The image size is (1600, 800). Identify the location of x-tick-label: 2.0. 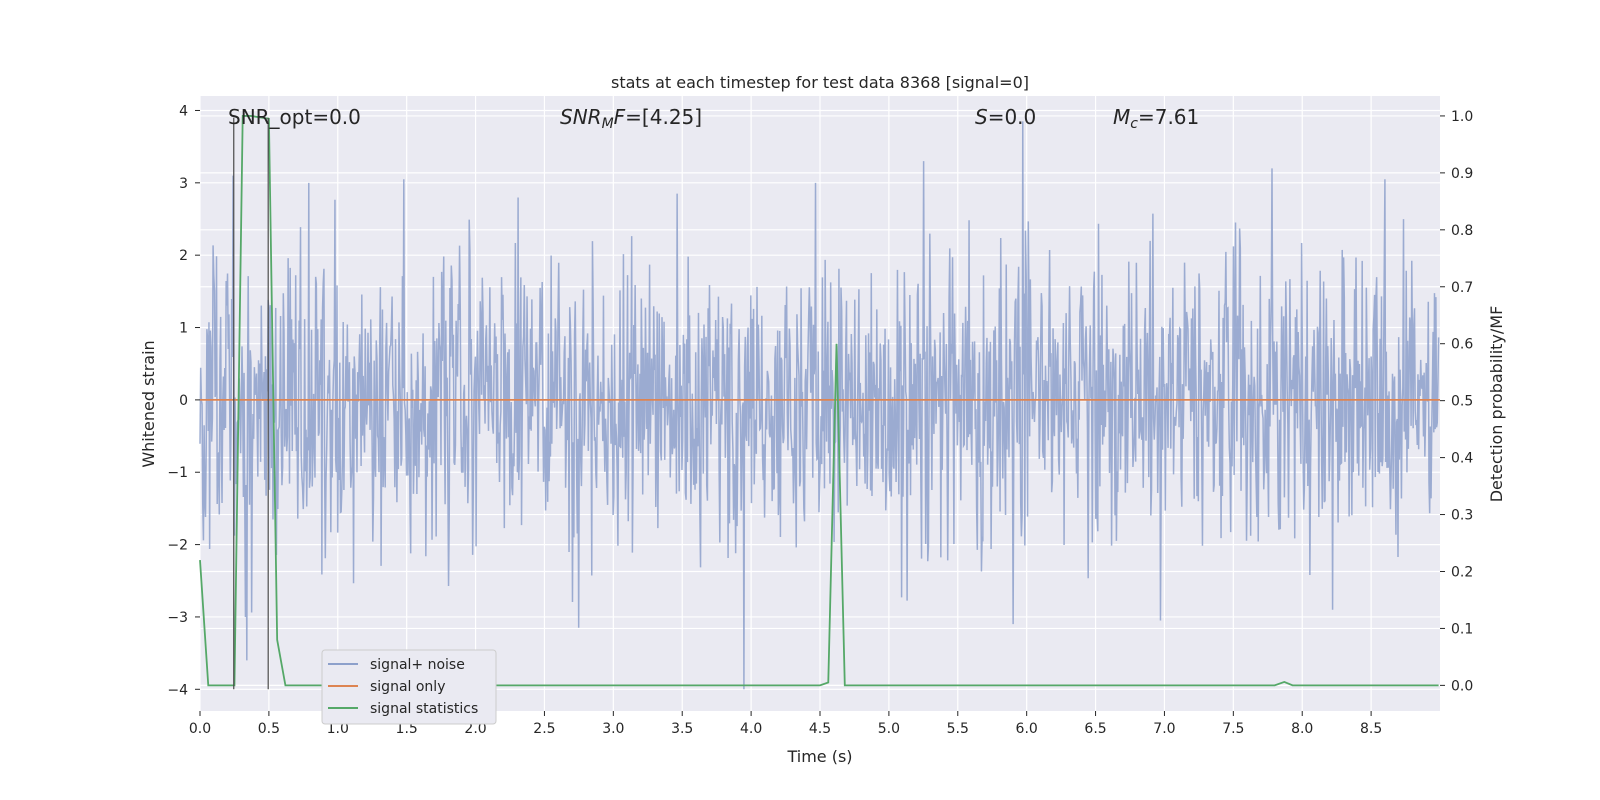
(475, 729).